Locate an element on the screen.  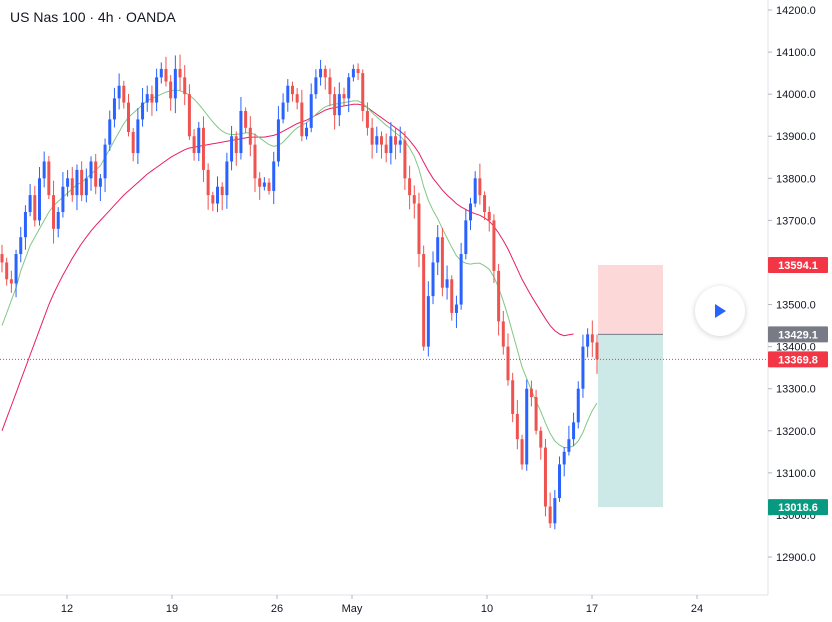
y-tick-label: 14200.0 is located at coordinates (796, 11).